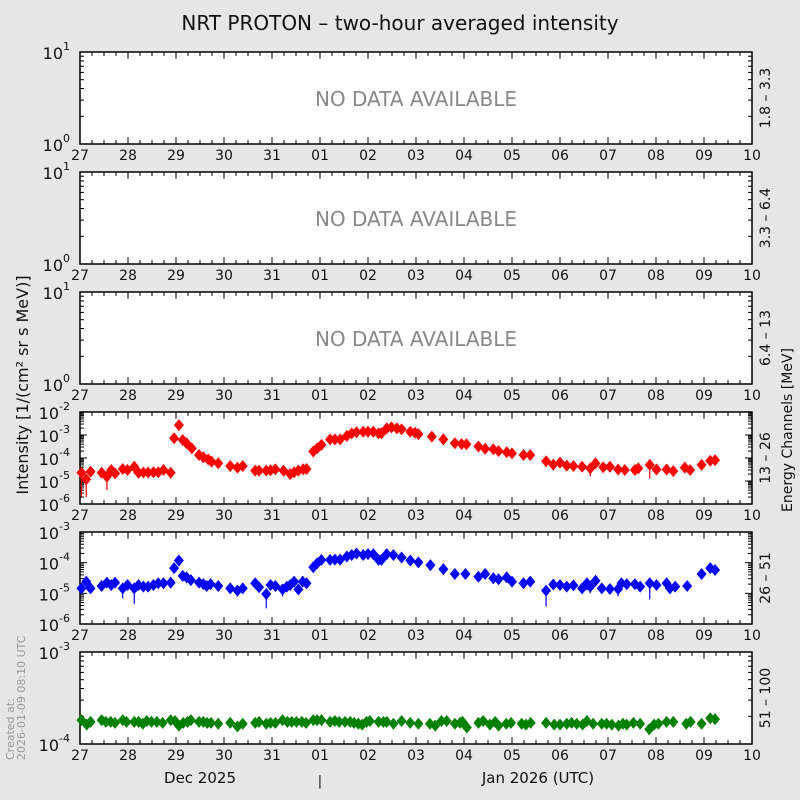  What do you see at coordinates (560, 516) in the screenshot?
I see `x-tick-label: 06` at bounding box center [560, 516].